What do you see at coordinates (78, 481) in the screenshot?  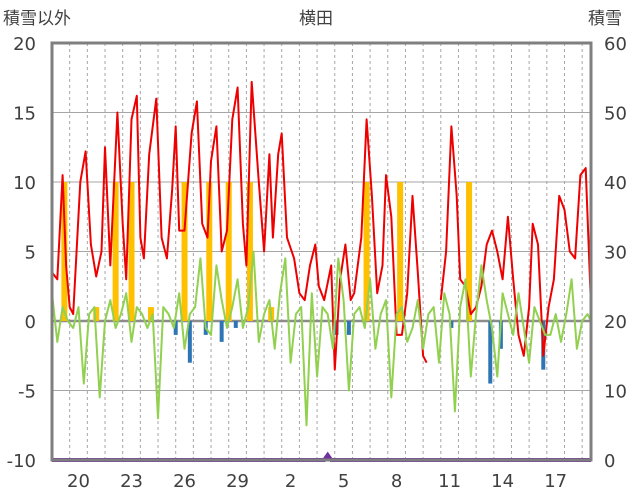 I see `x-tick-label: 20` at bounding box center [78, 481].